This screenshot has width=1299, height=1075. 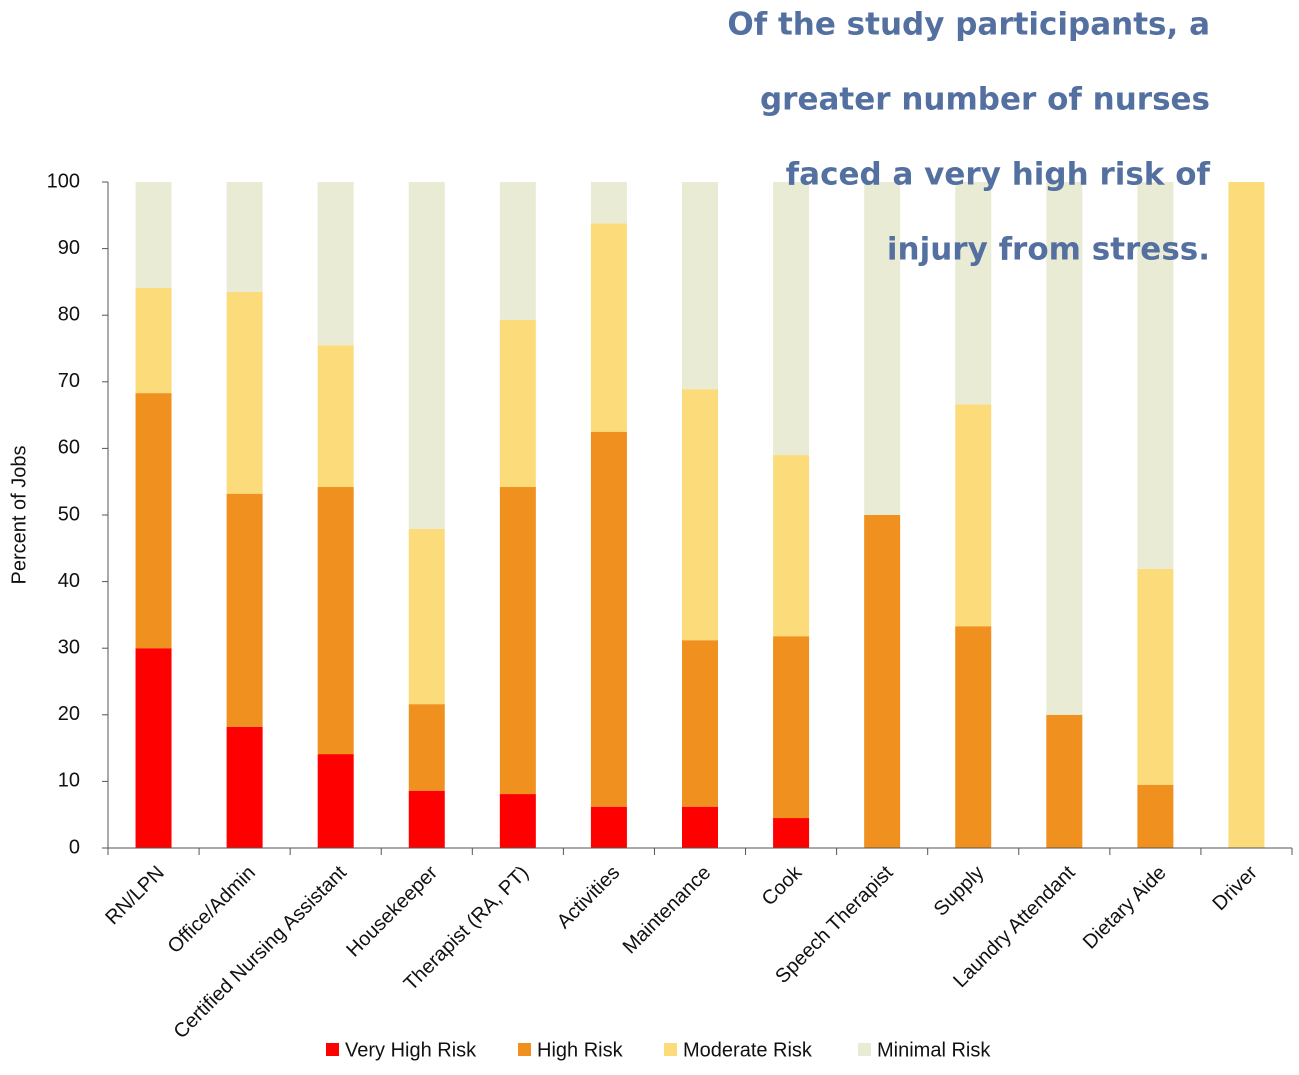 What do you see at coordinates (959, 891) in the screenshot?
I see `x-tick-label: Supply` at bounding box center [959, 891].